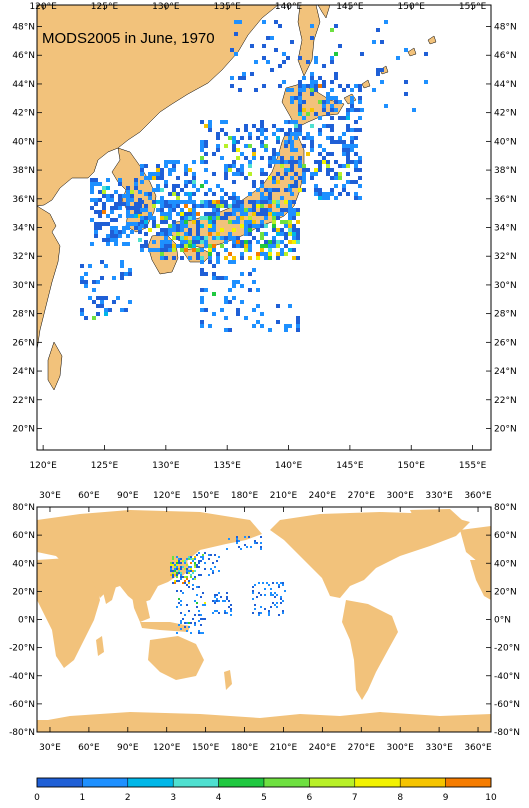  What do you see at coordinates (505, 508) in the screenshot?
I see `lat-label: 80°N` at bounding box center [505, 508].